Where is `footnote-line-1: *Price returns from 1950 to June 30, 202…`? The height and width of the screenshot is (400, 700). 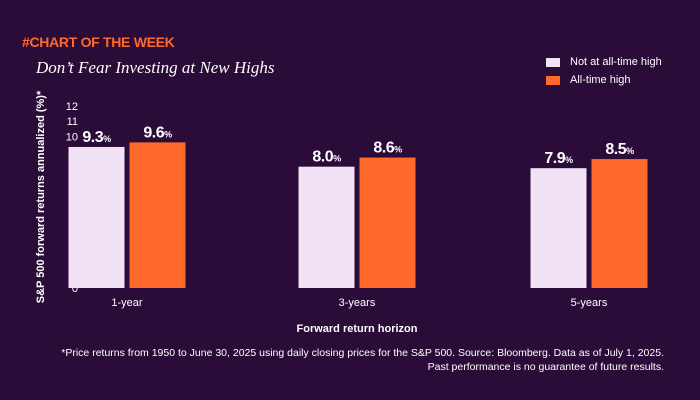
footnote-line-1: *Price returns from 1950 to June 30, 202… is located at coordinates (362, 353).